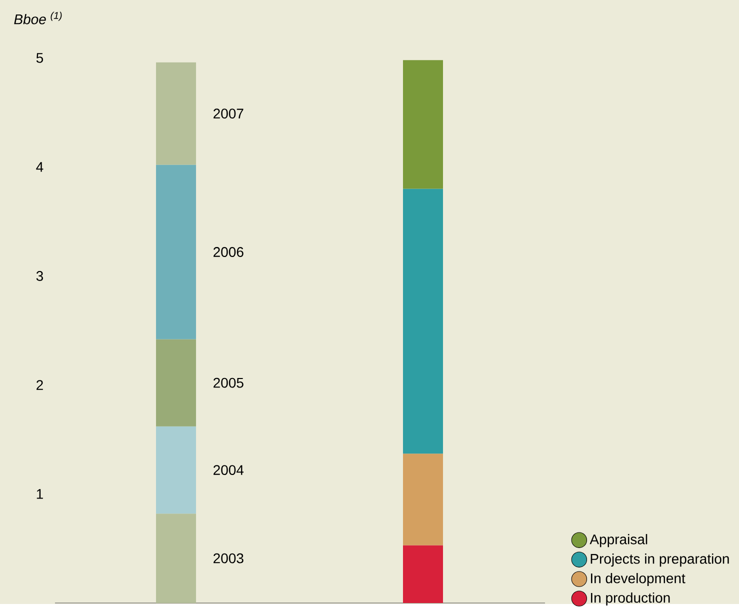 The width and height of the screenshot is (739, 610). I want to click on legend-label: Appraisal, so click(619, 541).